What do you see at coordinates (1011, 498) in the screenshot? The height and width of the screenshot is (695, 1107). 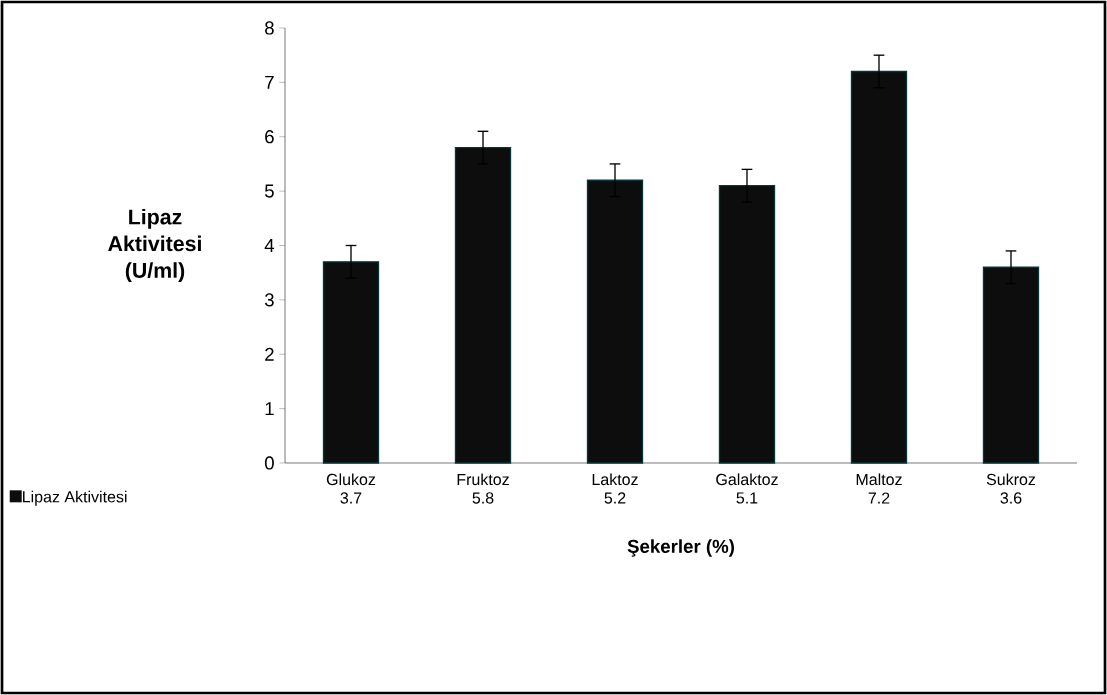 I see `data-label: 3.6` at bounding box center [1011, 498].